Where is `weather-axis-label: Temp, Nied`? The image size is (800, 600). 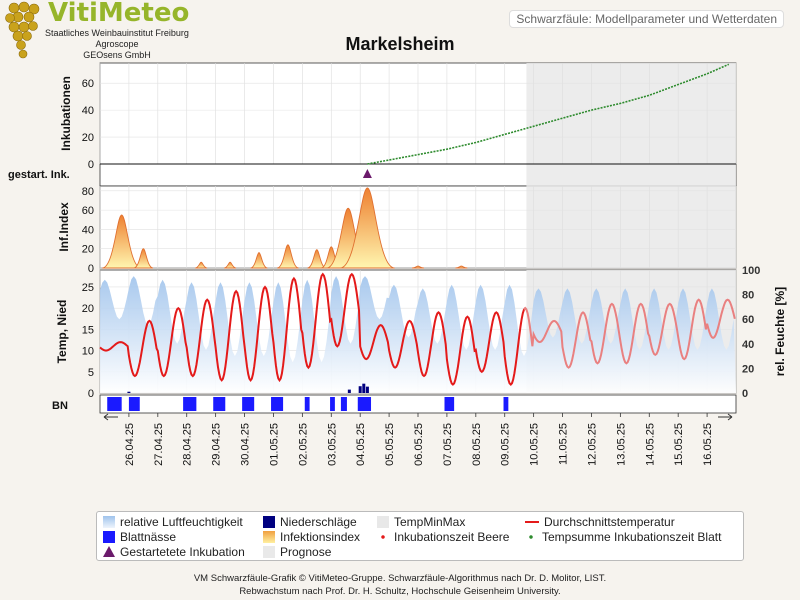
weather-axis-label: Temp, Nied is located at coordinates (62, 332).